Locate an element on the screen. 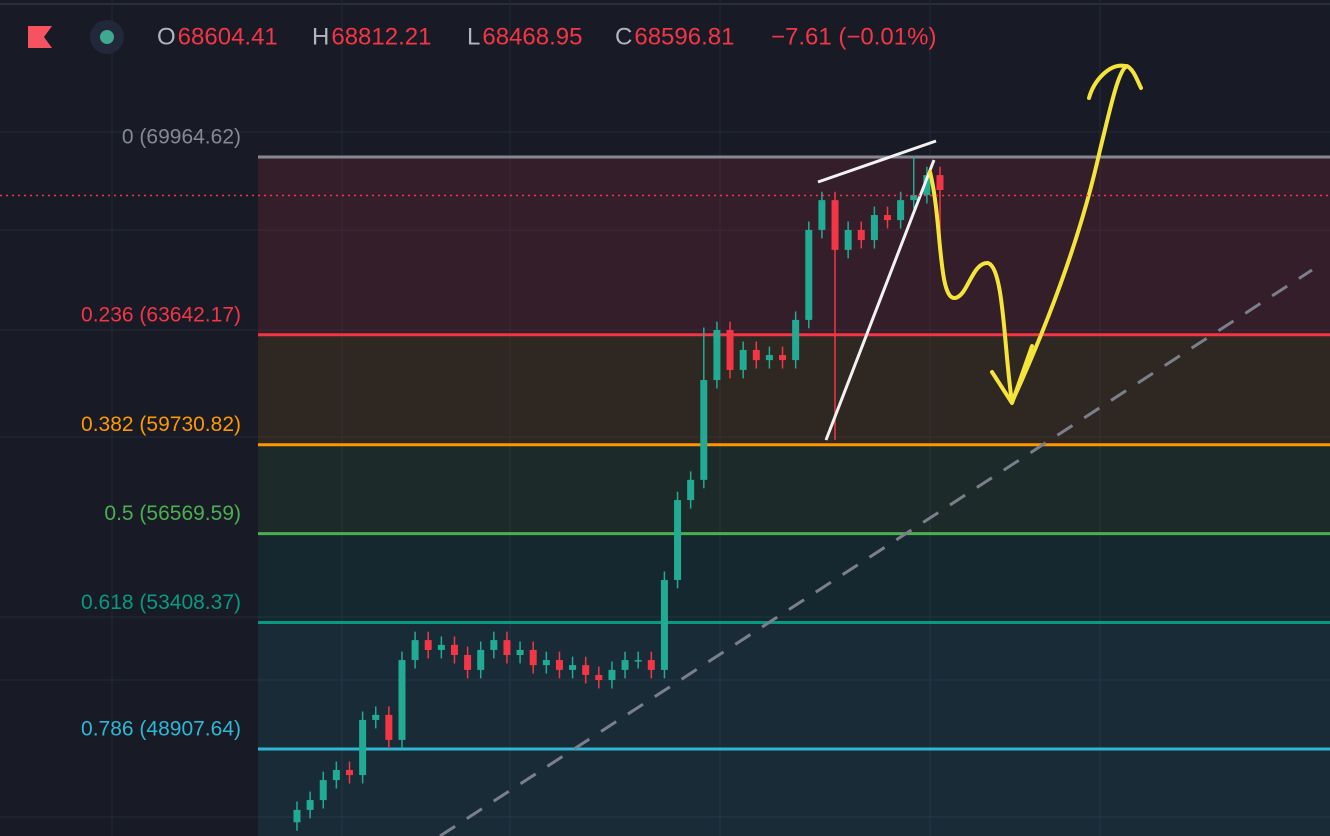  ohlc-key: L is located at coordinates (473, 36).